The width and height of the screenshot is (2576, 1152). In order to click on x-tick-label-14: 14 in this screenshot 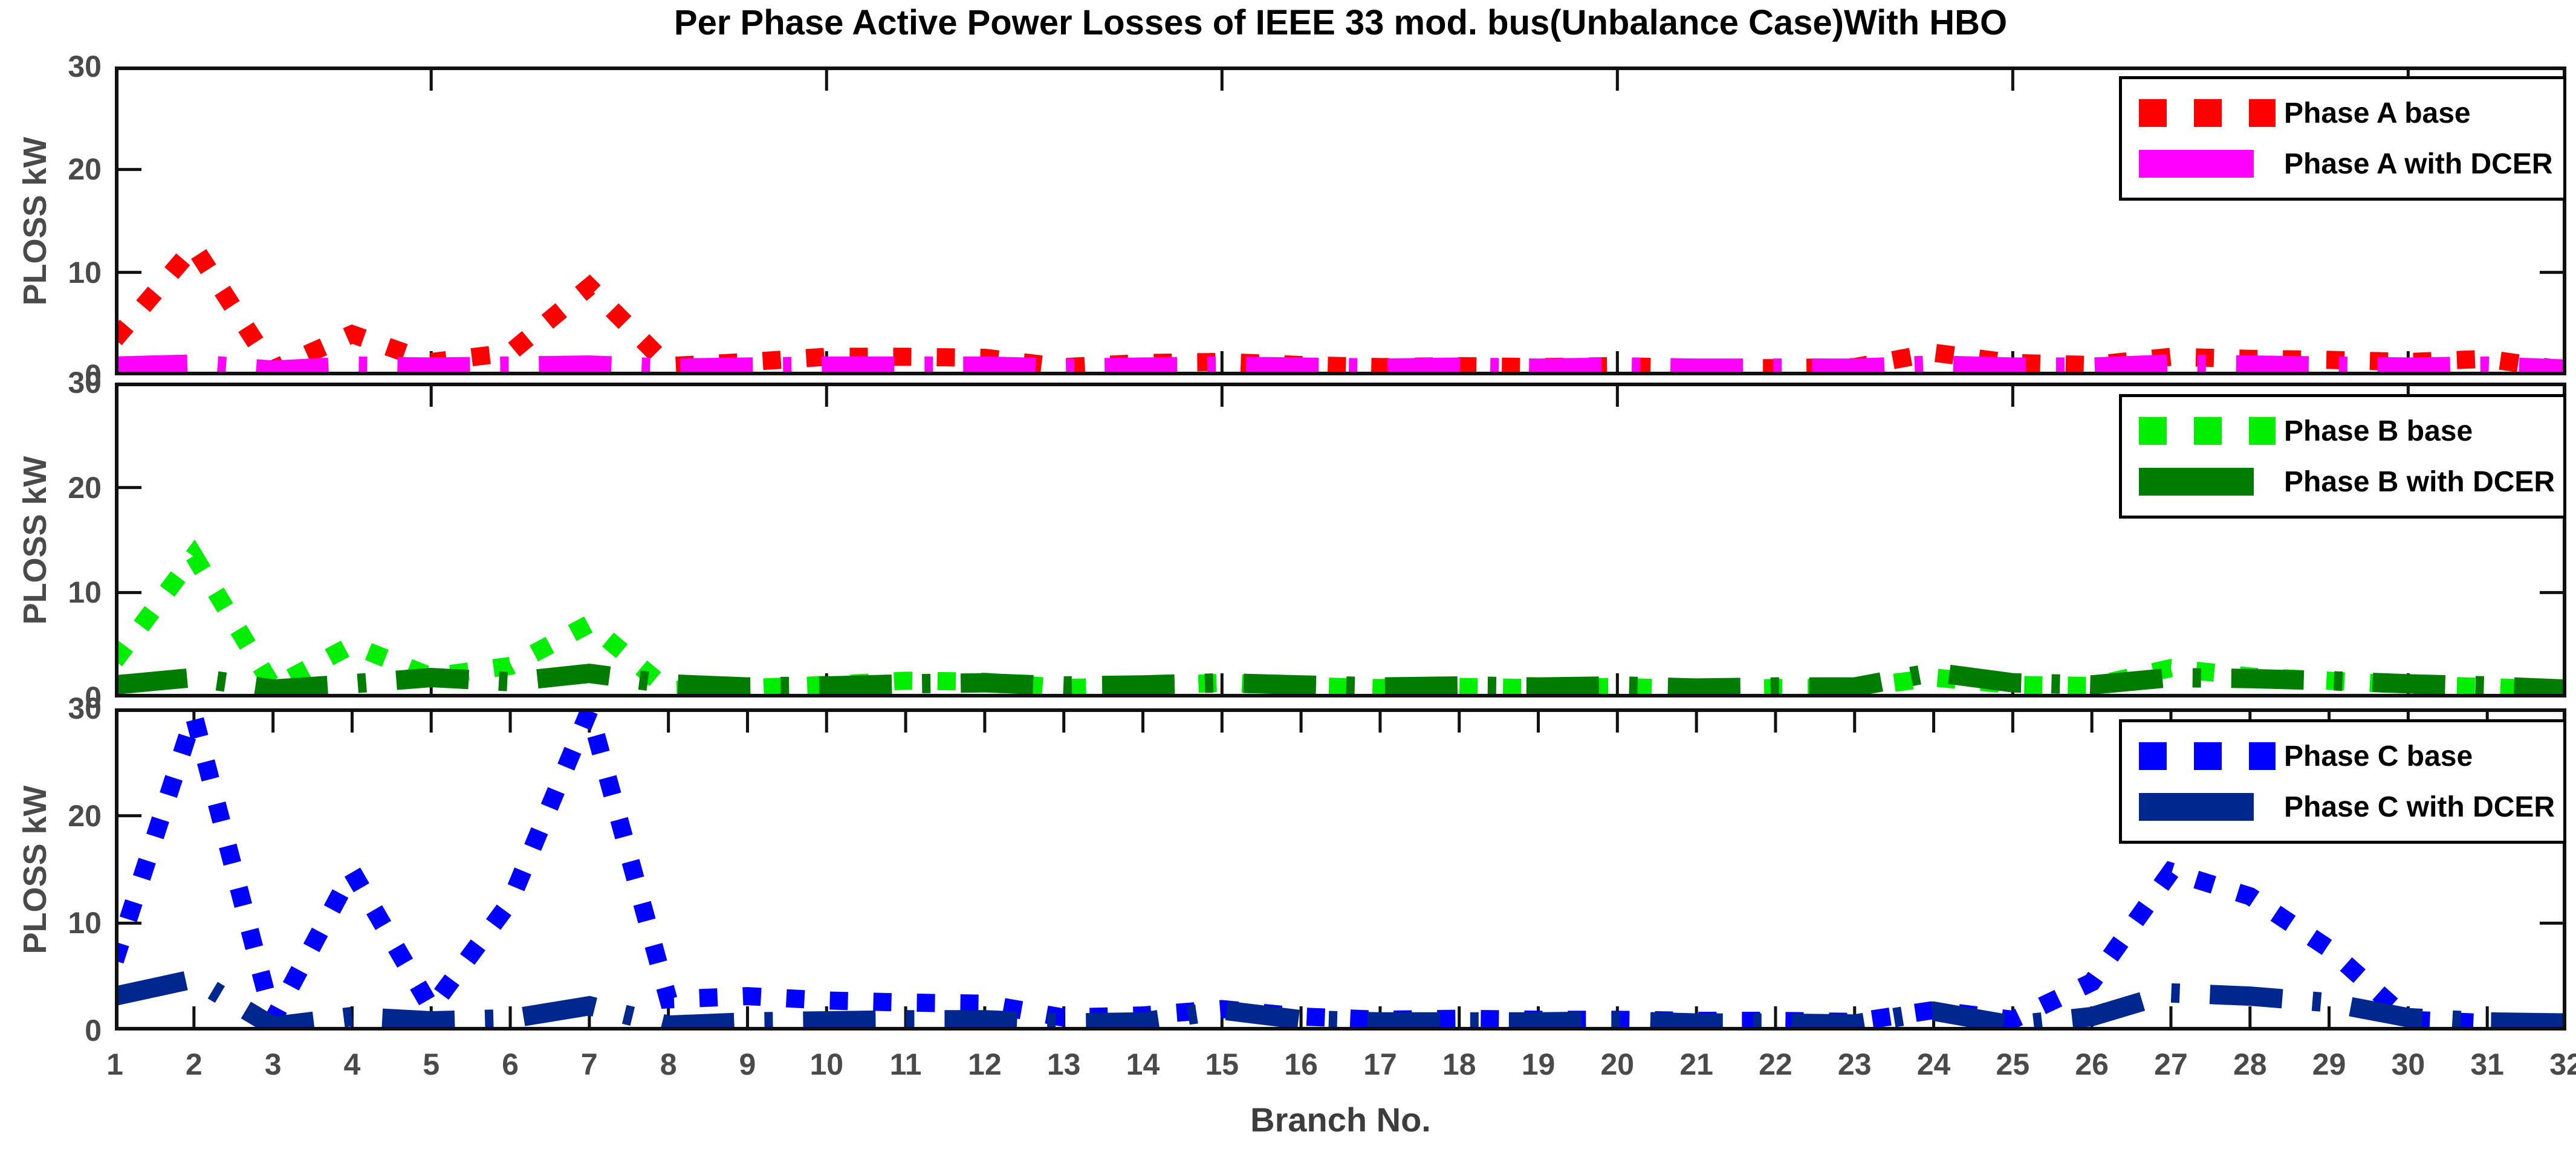, I will do `click(1143, 1064)`.